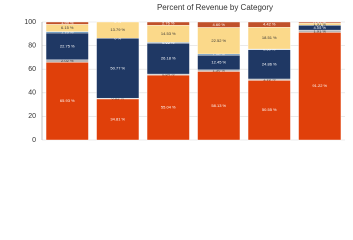 The width and height of the screenshot is (353, 240). I want to click on data-label: 18.51 %, so click(269, 37).